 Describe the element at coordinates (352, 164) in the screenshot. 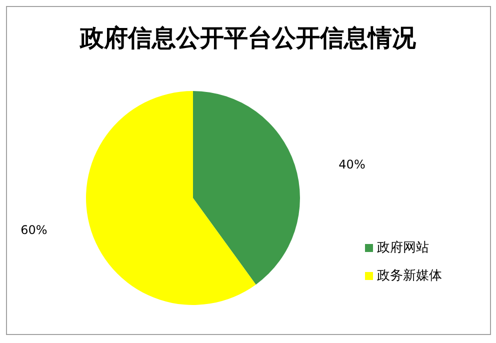

I see `data-label: 40%` at that location.